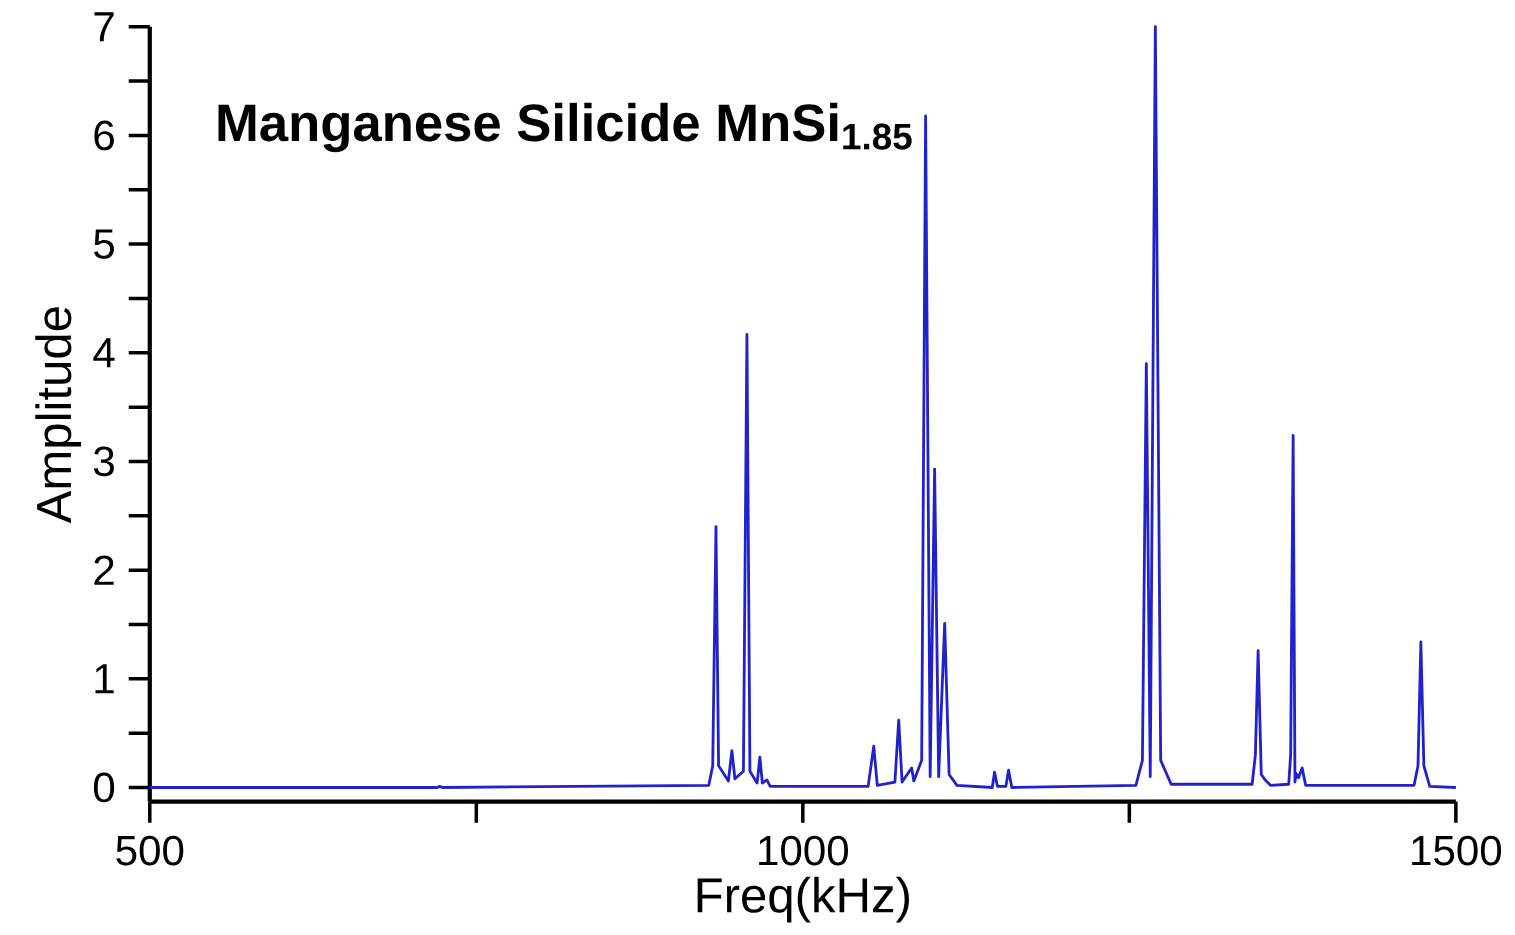  Describe the element at coordinates (565, 127) in the screenshot. I see `text: Manganese Silicide MnSi$_{1.85}$` at that location.